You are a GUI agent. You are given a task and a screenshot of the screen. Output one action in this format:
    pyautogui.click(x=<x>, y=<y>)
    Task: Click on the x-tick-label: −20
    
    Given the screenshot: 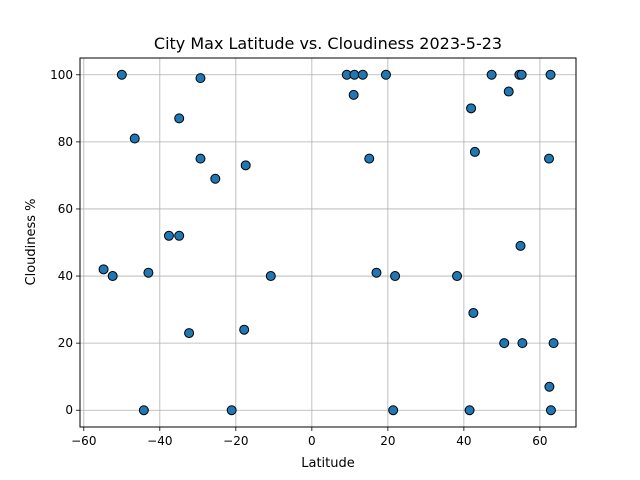 What is the action you would take?
    pyautogui.click(x=235, y=441)
    